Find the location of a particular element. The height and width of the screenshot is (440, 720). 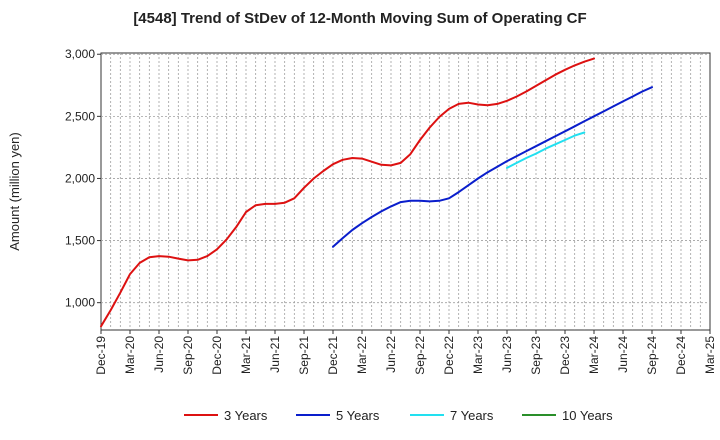

x-tick-label: Sep-23 is located at coordinates (536, 355).